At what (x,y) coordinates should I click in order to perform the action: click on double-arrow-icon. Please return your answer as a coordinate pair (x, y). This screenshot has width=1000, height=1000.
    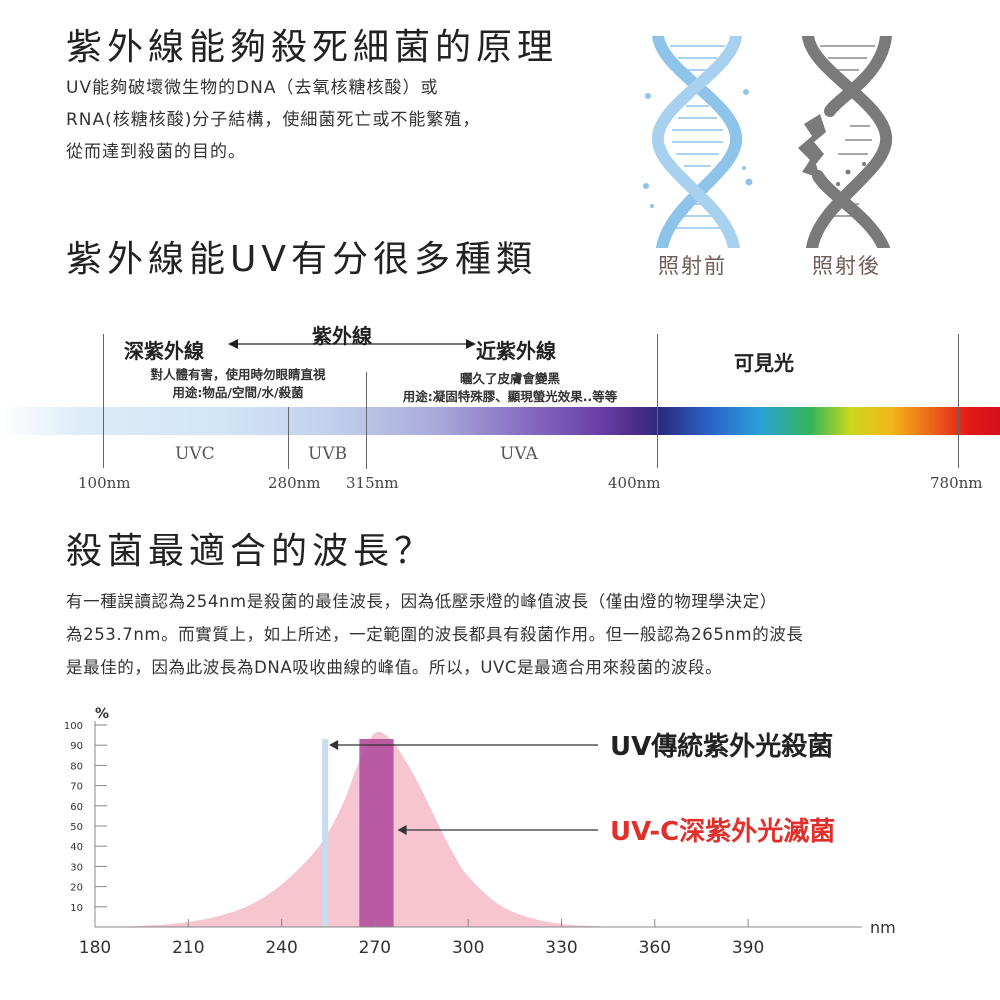
    Looking at the image, I should click on (352, 344).